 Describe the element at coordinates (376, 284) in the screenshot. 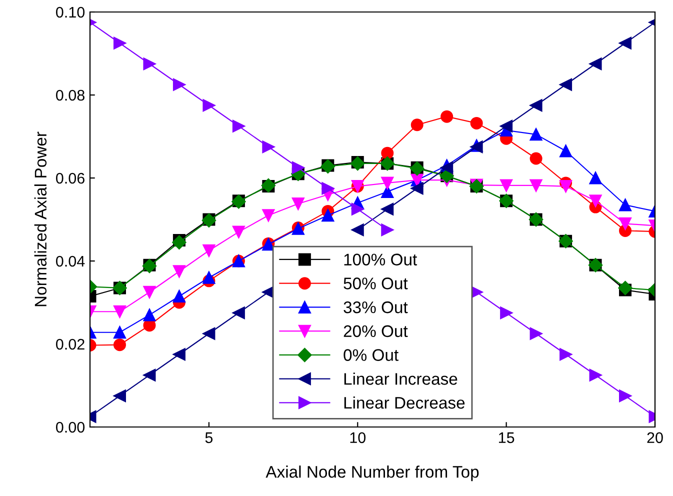

I see `legend-label: 50% Out` at that location.